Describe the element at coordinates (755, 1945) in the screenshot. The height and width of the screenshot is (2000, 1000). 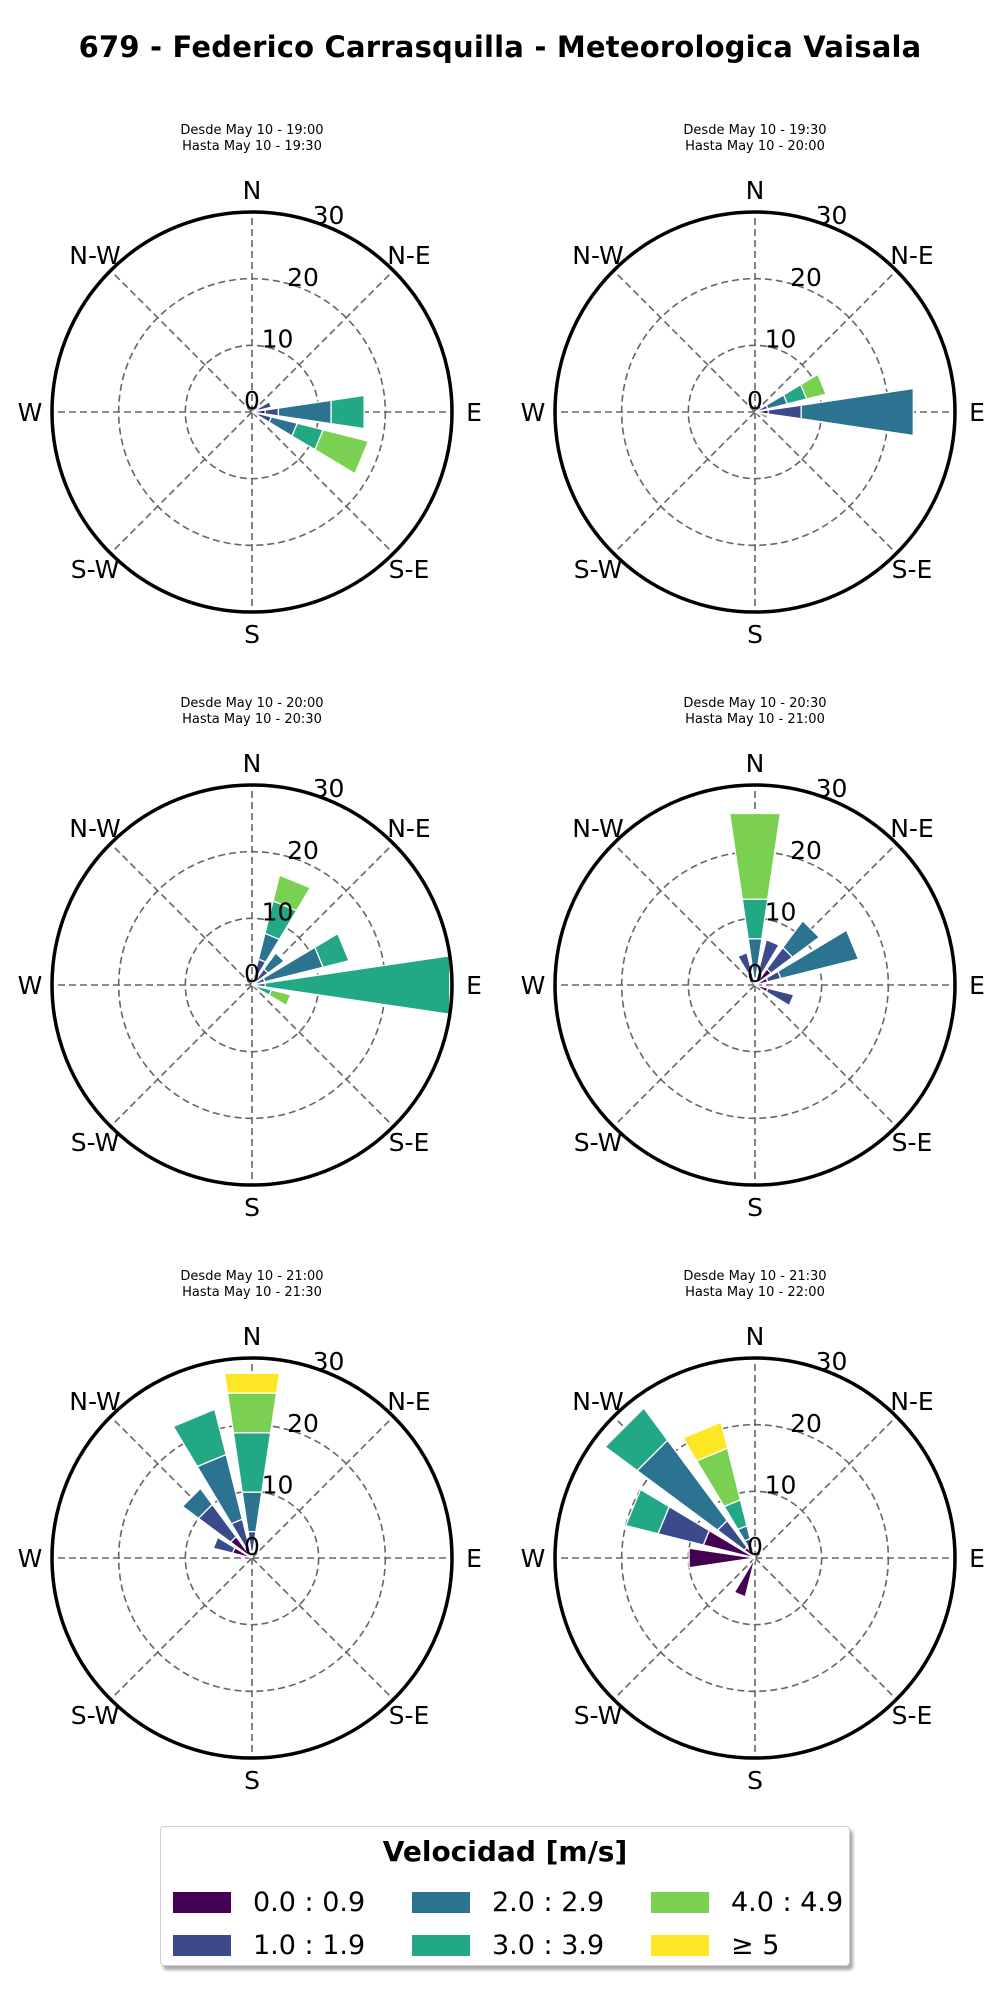
I see `legend-label: ≥ 5` at that location.